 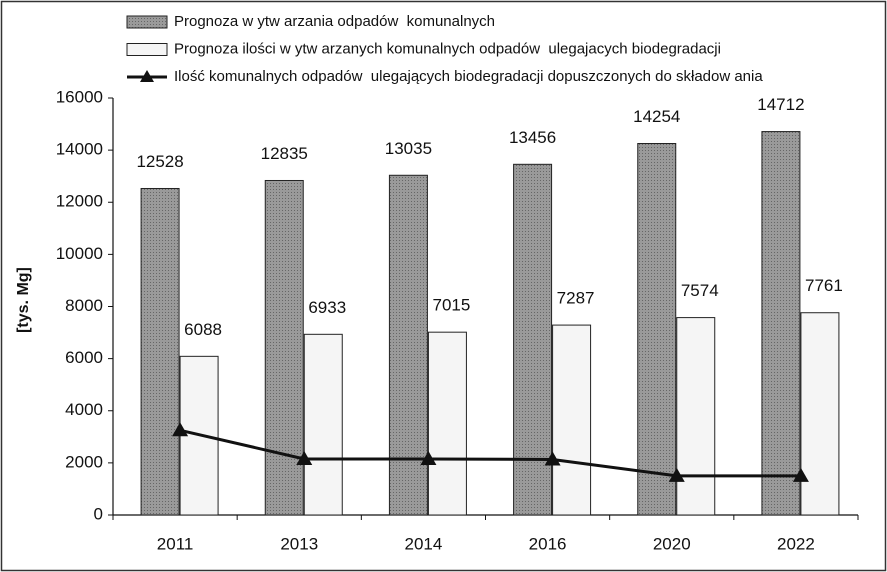 What do you see at coordinates (79, 149) in the screenshot?
I see `y-tick-label: 14000` at bounding box center [79, 149].